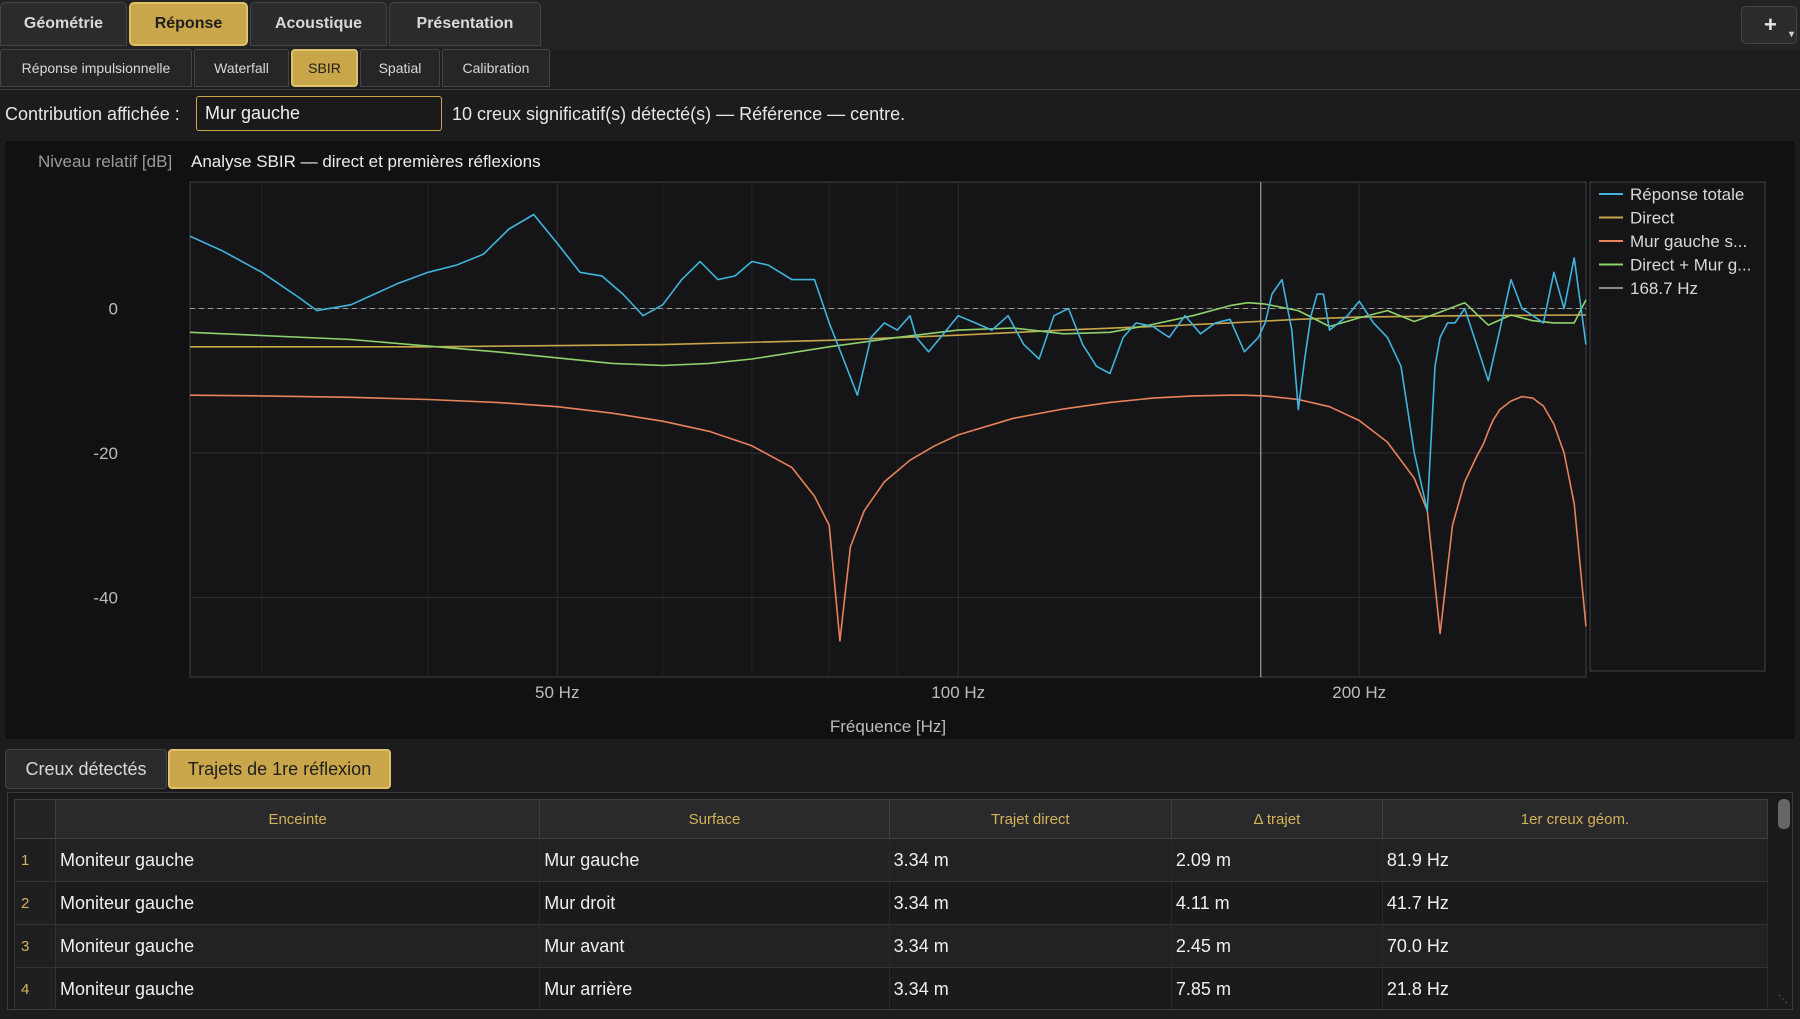 This screenshot has width=1800, height=1019. Describe the element at coordinates (1575, 988) in the screenshot. I see `table-cell: 21.8 Hz` at that location.